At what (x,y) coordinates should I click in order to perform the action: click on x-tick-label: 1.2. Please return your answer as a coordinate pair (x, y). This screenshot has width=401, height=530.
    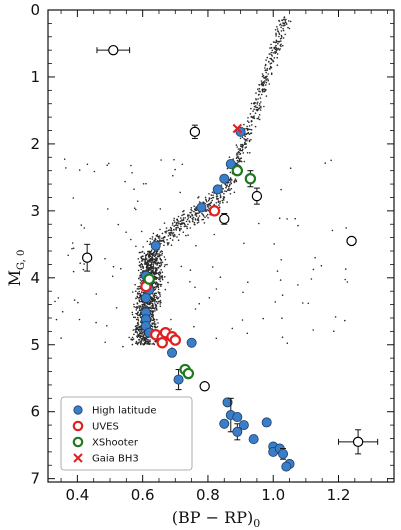
    Looking at the image, I should click on (339, 495).